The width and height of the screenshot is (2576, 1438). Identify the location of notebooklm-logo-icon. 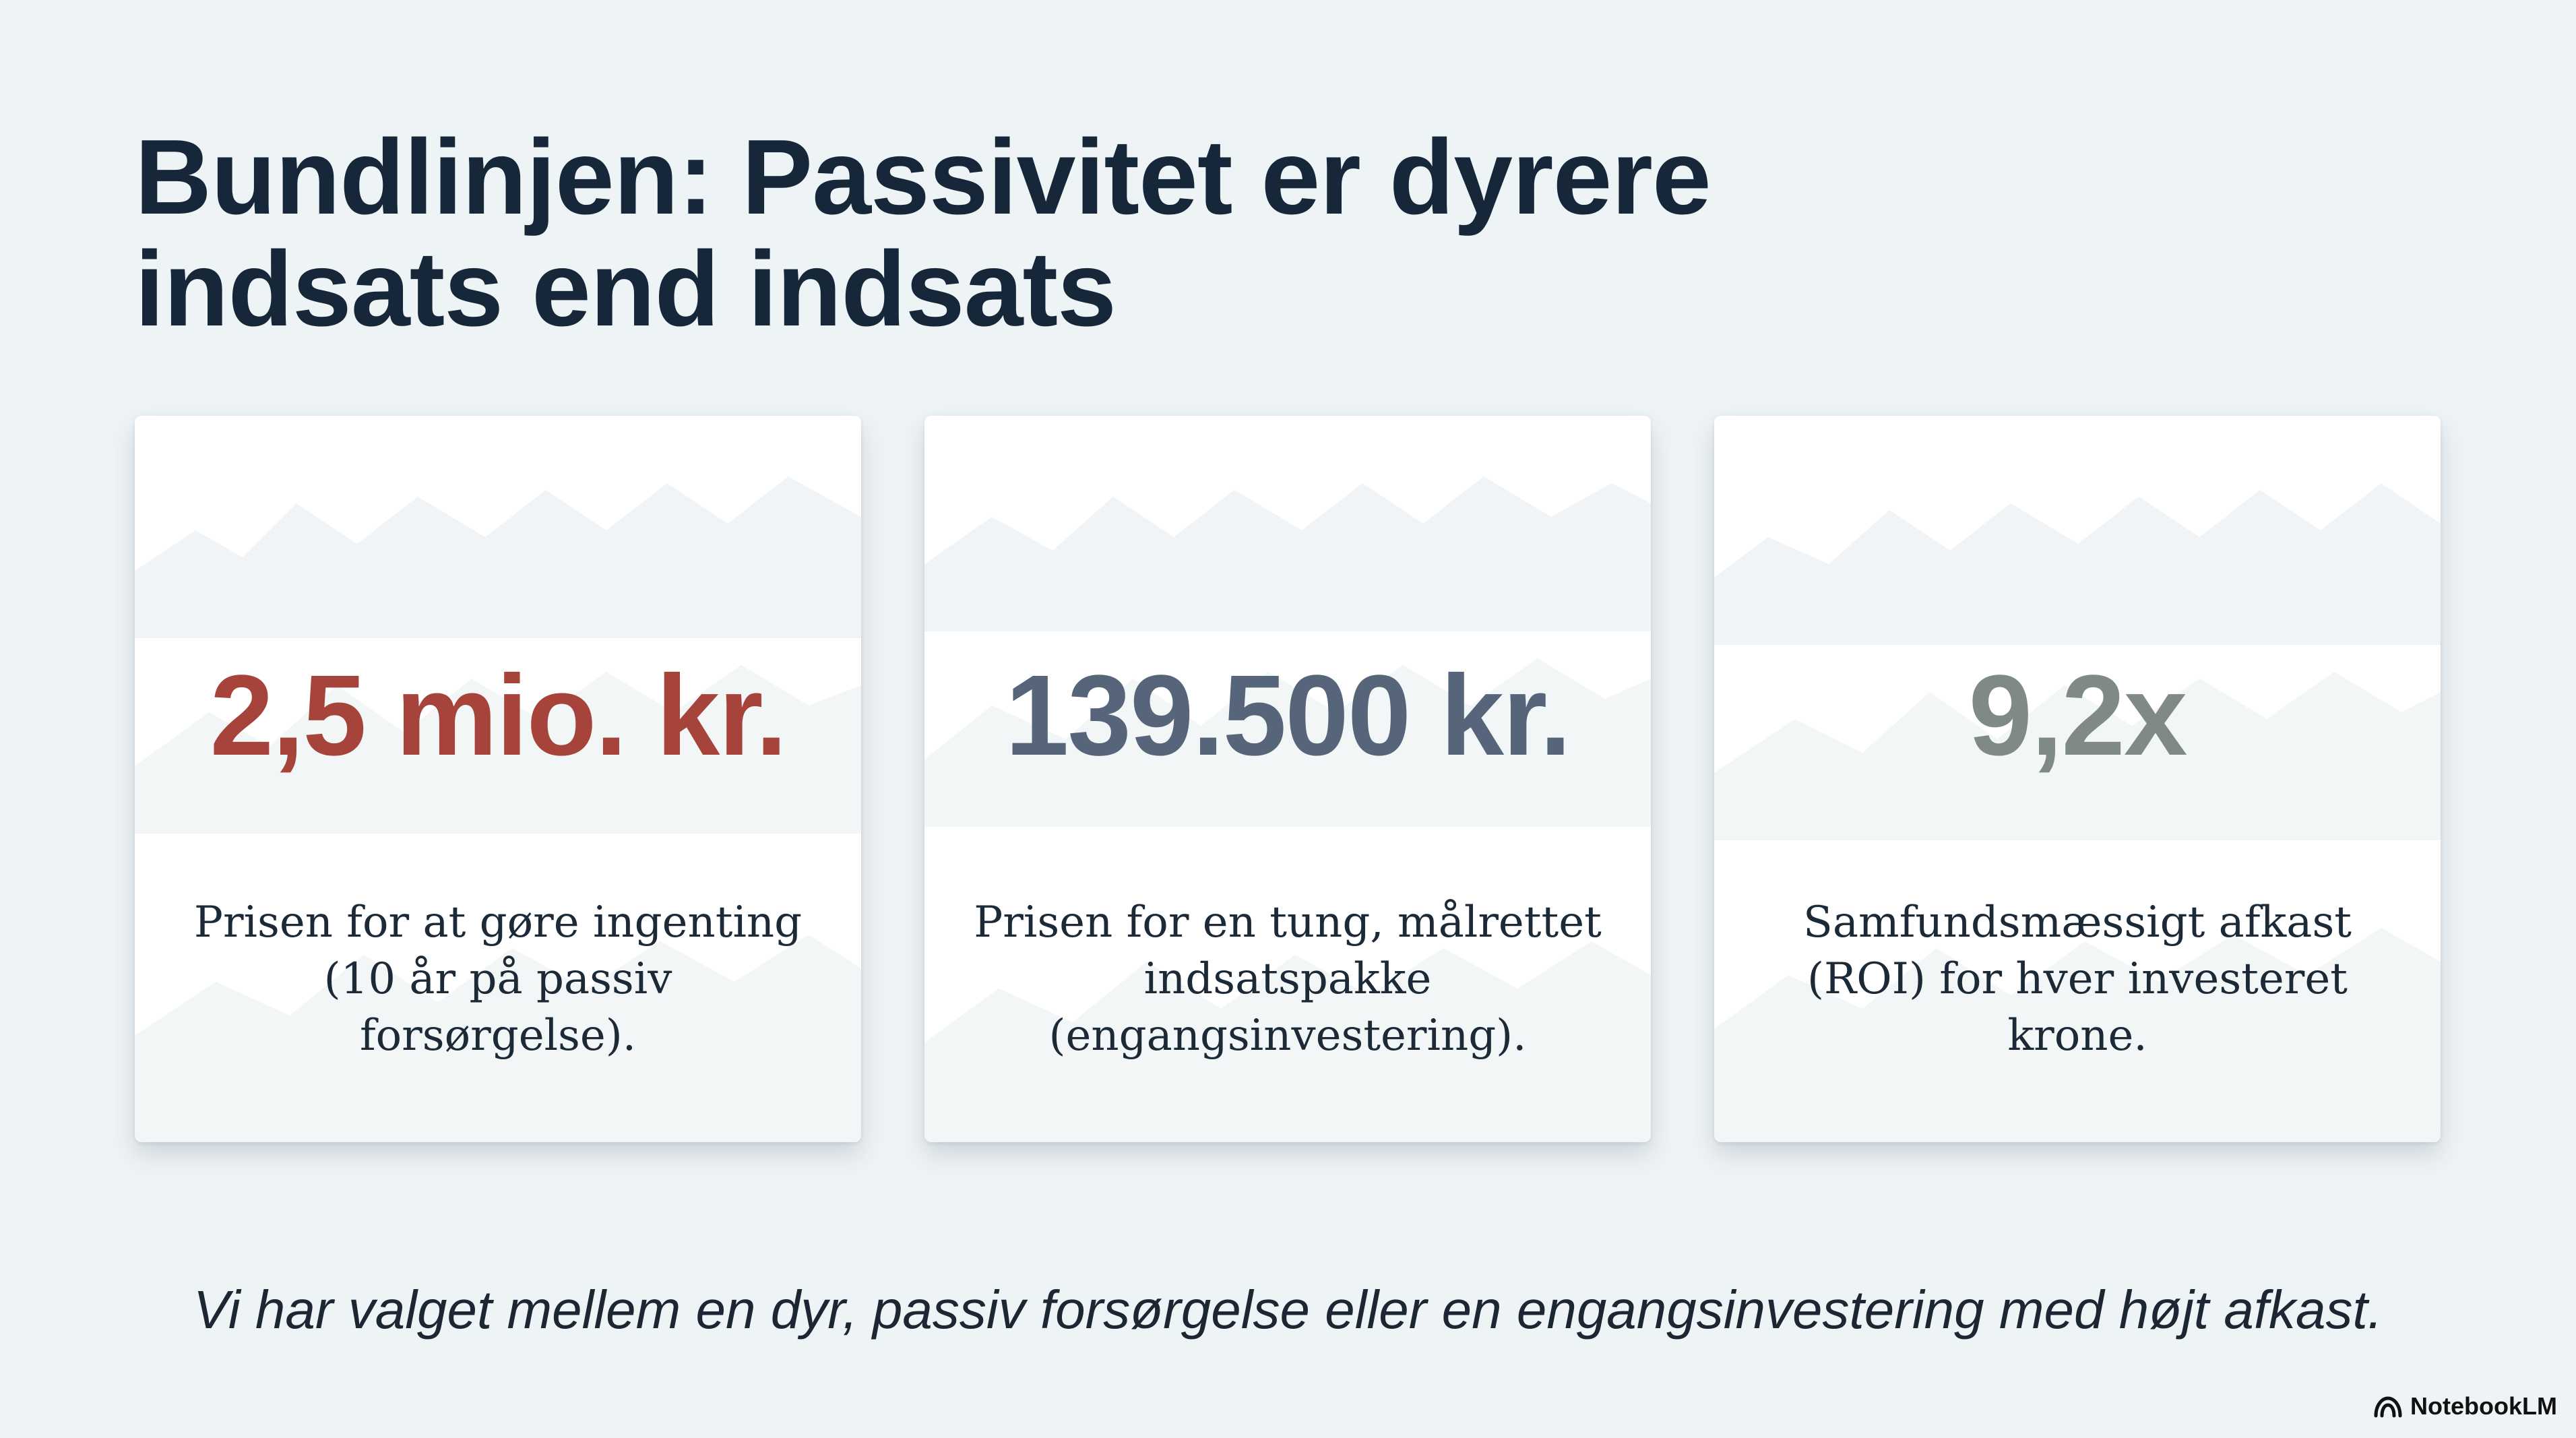
(2388, 1407).